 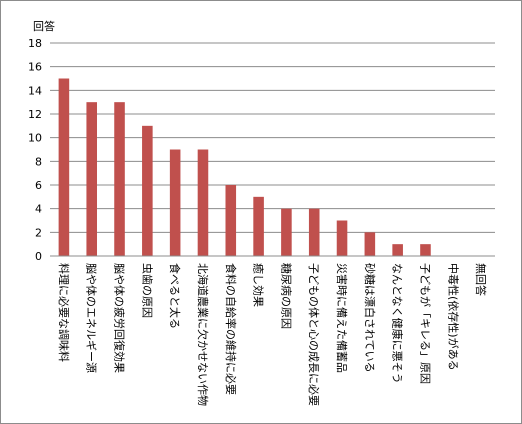 What do you see at coordinates (398, 323) in the screenshot?
I see `x-tick-label: なんとなく健康に悪そう` at bounding box center [398, 323].